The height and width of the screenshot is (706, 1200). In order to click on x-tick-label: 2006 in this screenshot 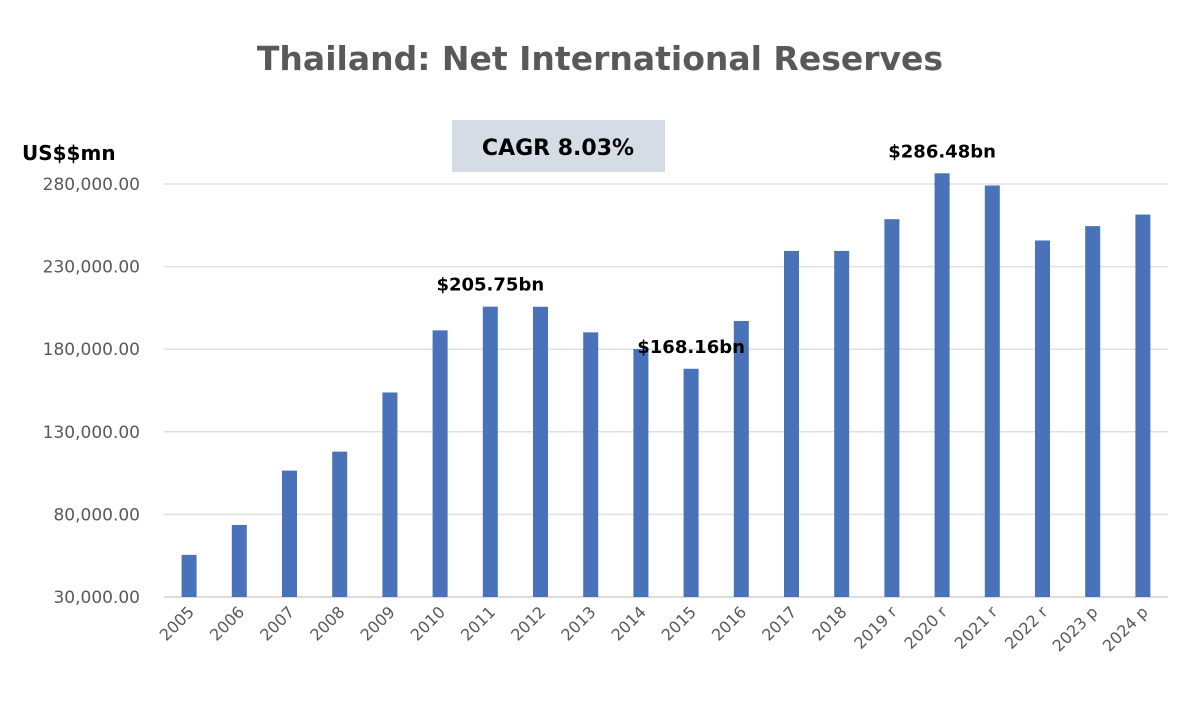, I will do `click(227, 623)`.